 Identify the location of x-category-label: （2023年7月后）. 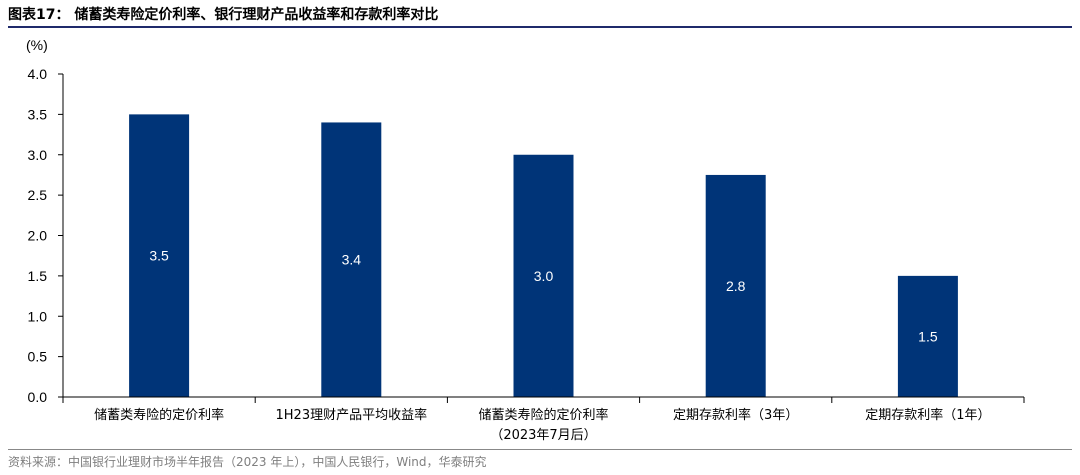
(543, 435).